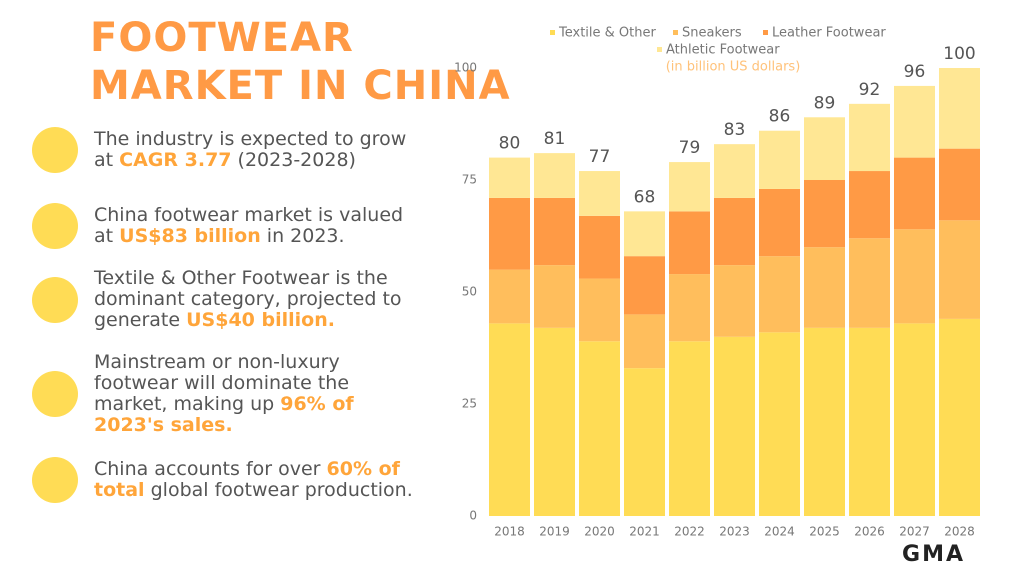 The width and height of the screenshot is (1024, 576). Describe the element at coordinates (260, 320) in the screenshot. I see `highlight: US$40 billion.` at that location.